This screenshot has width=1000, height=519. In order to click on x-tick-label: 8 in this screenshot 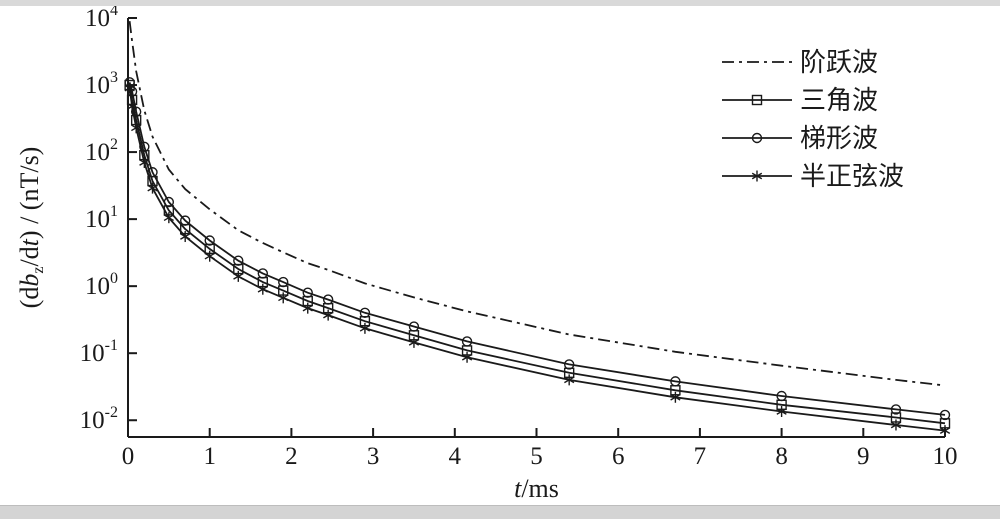, I will do `click(781, 456)`.